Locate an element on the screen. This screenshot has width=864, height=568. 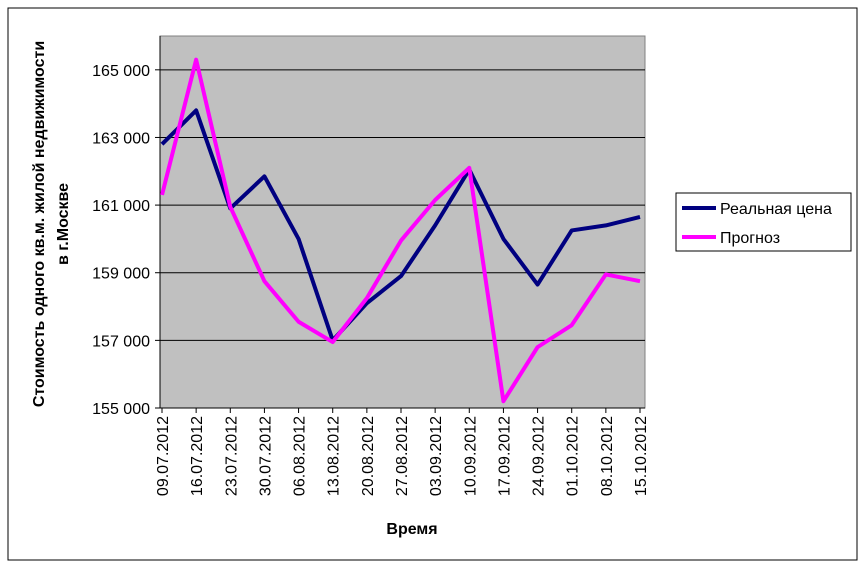
legend is located at coordinates (763, 222).